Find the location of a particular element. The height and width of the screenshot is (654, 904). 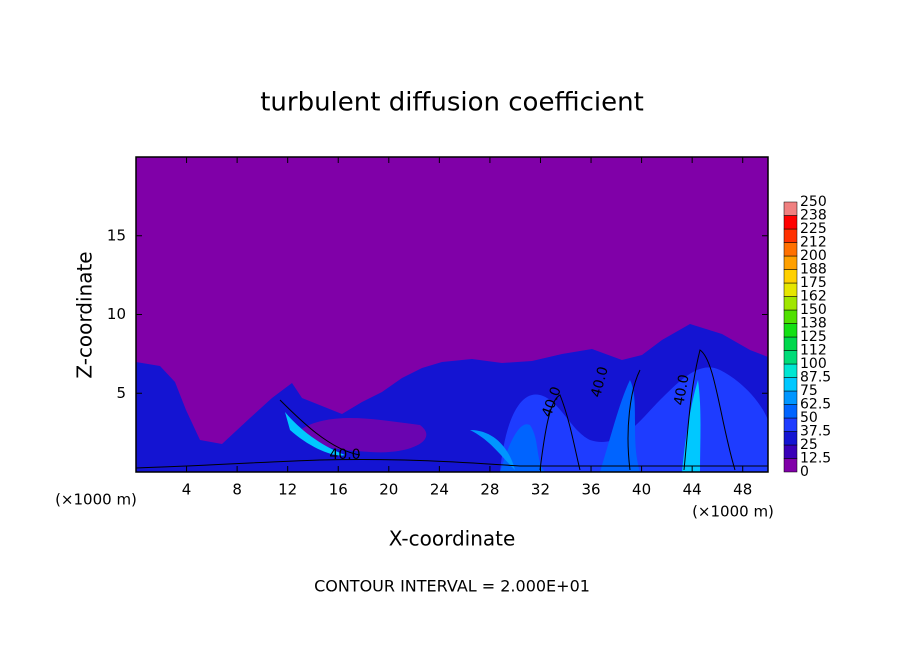

x-unit-label: (×1000 m) is located at coordinates (733, 512).